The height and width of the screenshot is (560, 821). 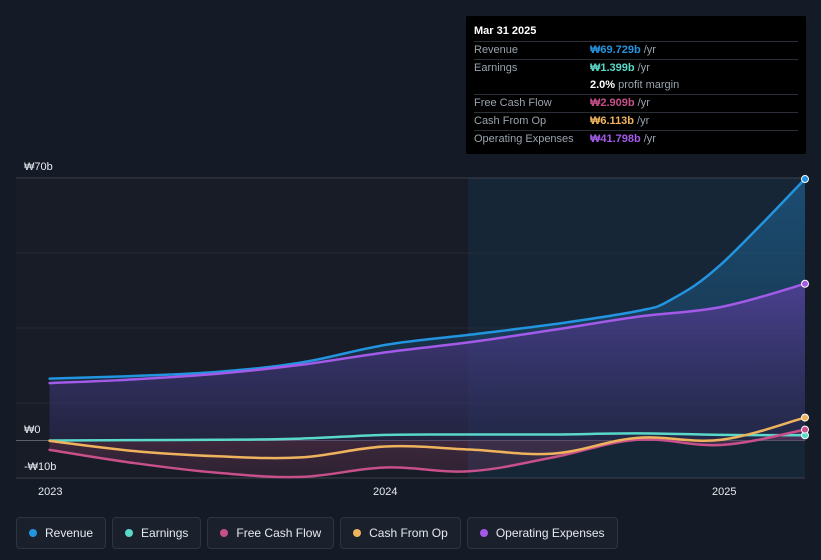 What do you see at coordinates (38, 167) in the screenshot?
I see `y-label-top: ₩70b` at bounding box center [38, 167].